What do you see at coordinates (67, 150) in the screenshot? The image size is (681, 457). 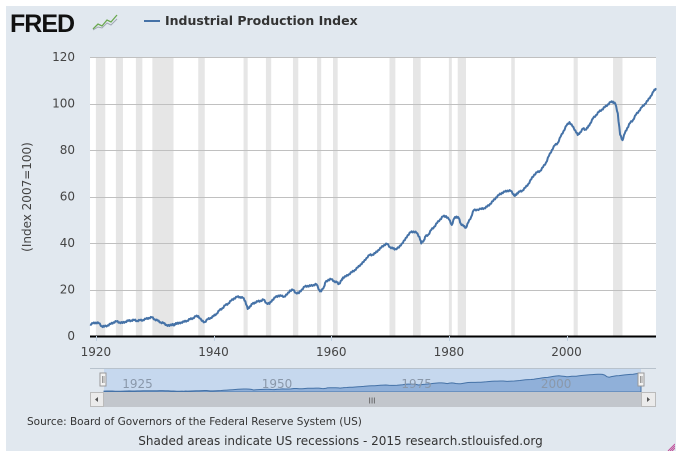 I see `y-tick-label: 80` at bounding box center [67, 150].